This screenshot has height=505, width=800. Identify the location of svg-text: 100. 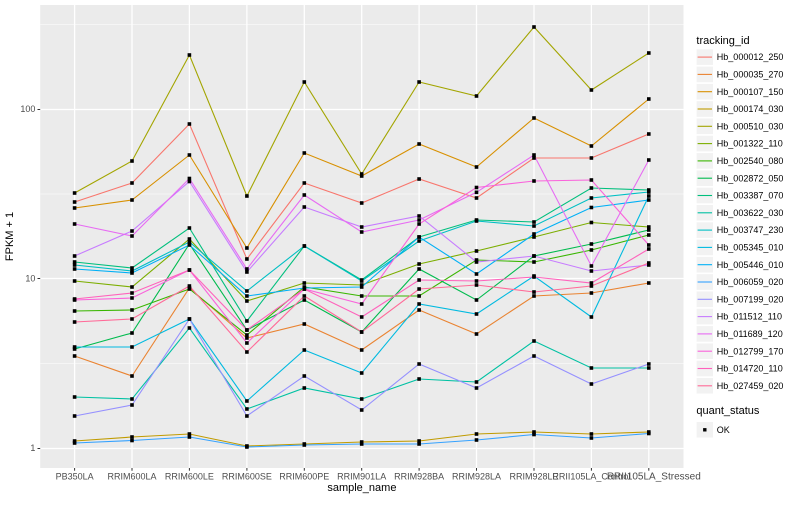
(27, 109).